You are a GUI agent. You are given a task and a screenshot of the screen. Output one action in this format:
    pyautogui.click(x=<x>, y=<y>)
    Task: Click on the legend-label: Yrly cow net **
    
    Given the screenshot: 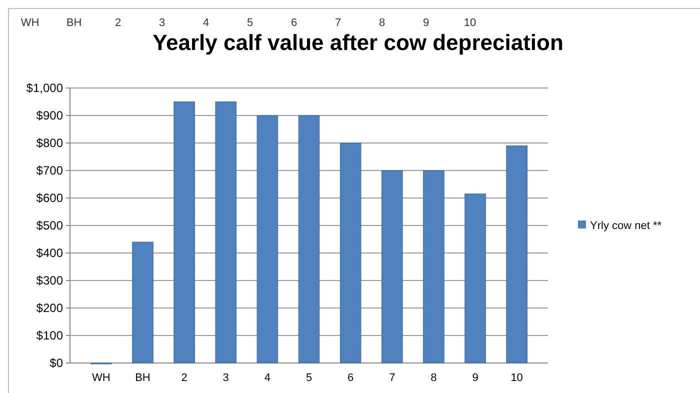 What is the action you would take?
    pyautogui.click(x=626, y=226)
    